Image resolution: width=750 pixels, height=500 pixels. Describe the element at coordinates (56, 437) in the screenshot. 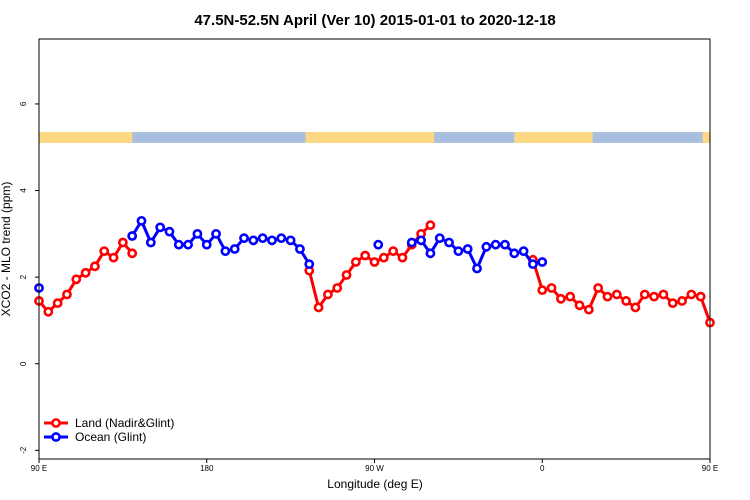

I see `legend-marker-ocean` at that location.